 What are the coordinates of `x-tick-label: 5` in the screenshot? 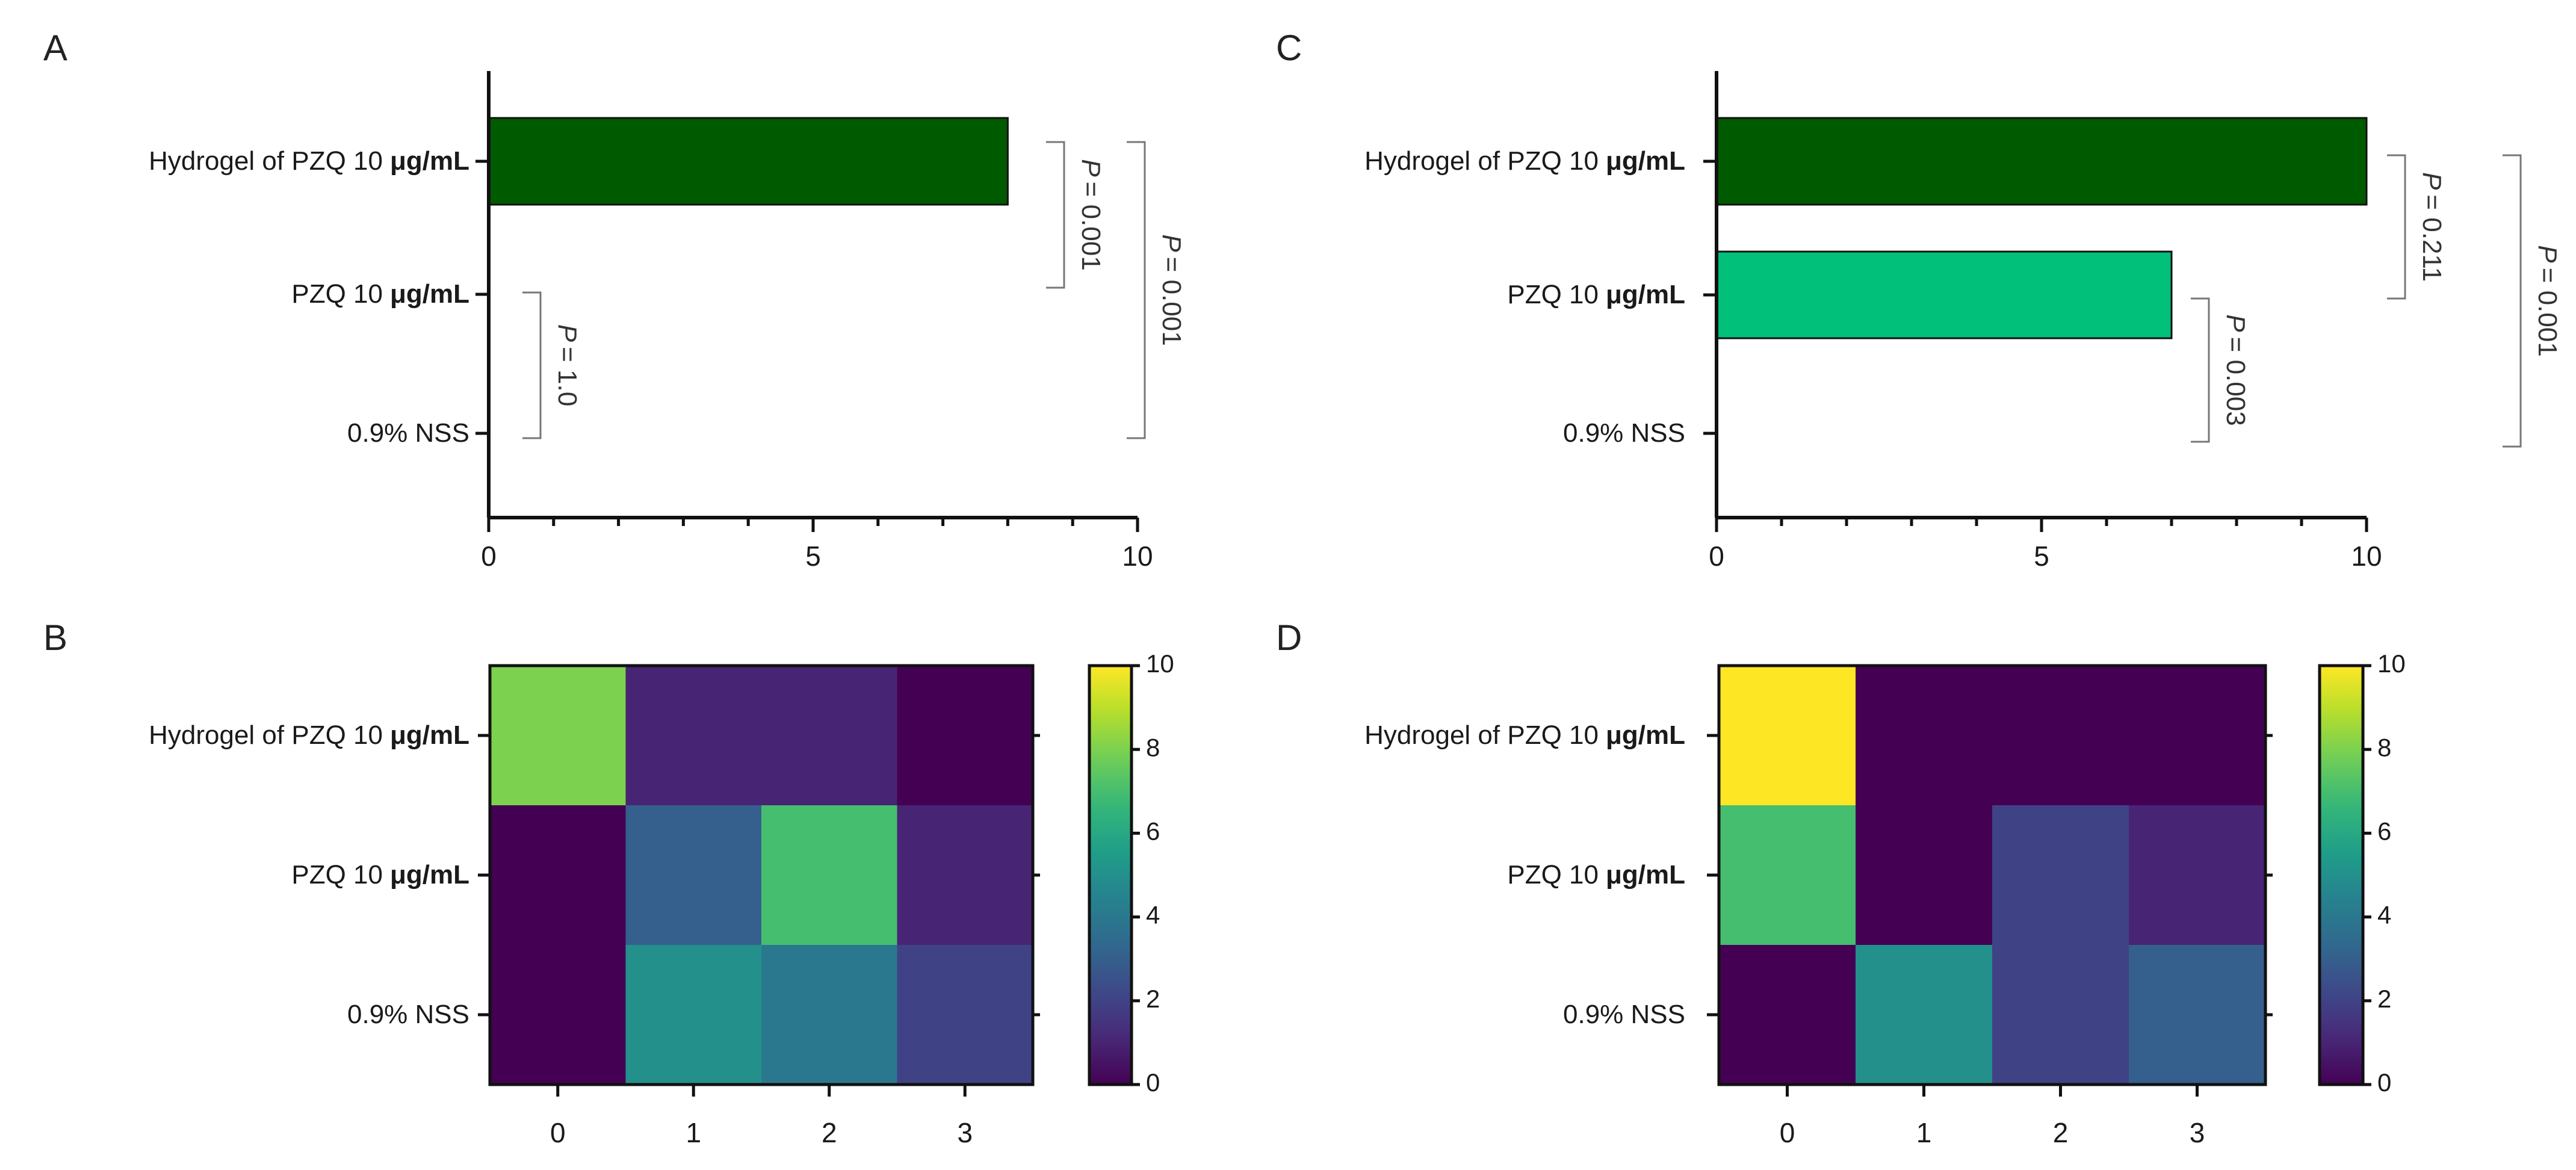 It's located at (2041, 556).